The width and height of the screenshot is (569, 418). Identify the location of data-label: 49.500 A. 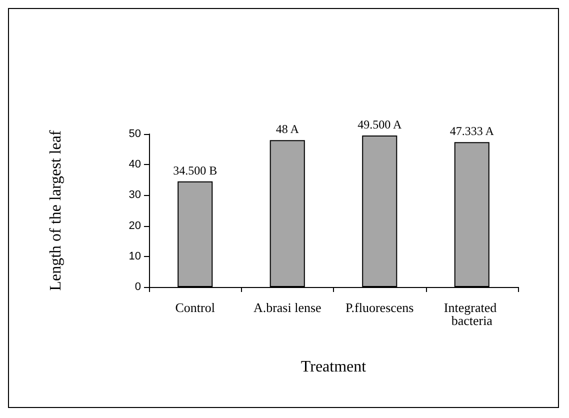
(380, 125).